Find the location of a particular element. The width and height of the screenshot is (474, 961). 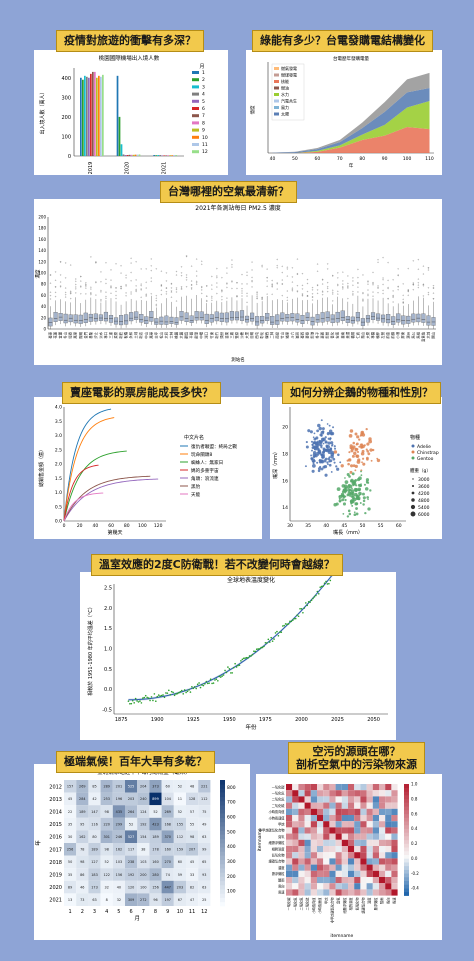

legend-swatch is located at coordinates (195, 101).